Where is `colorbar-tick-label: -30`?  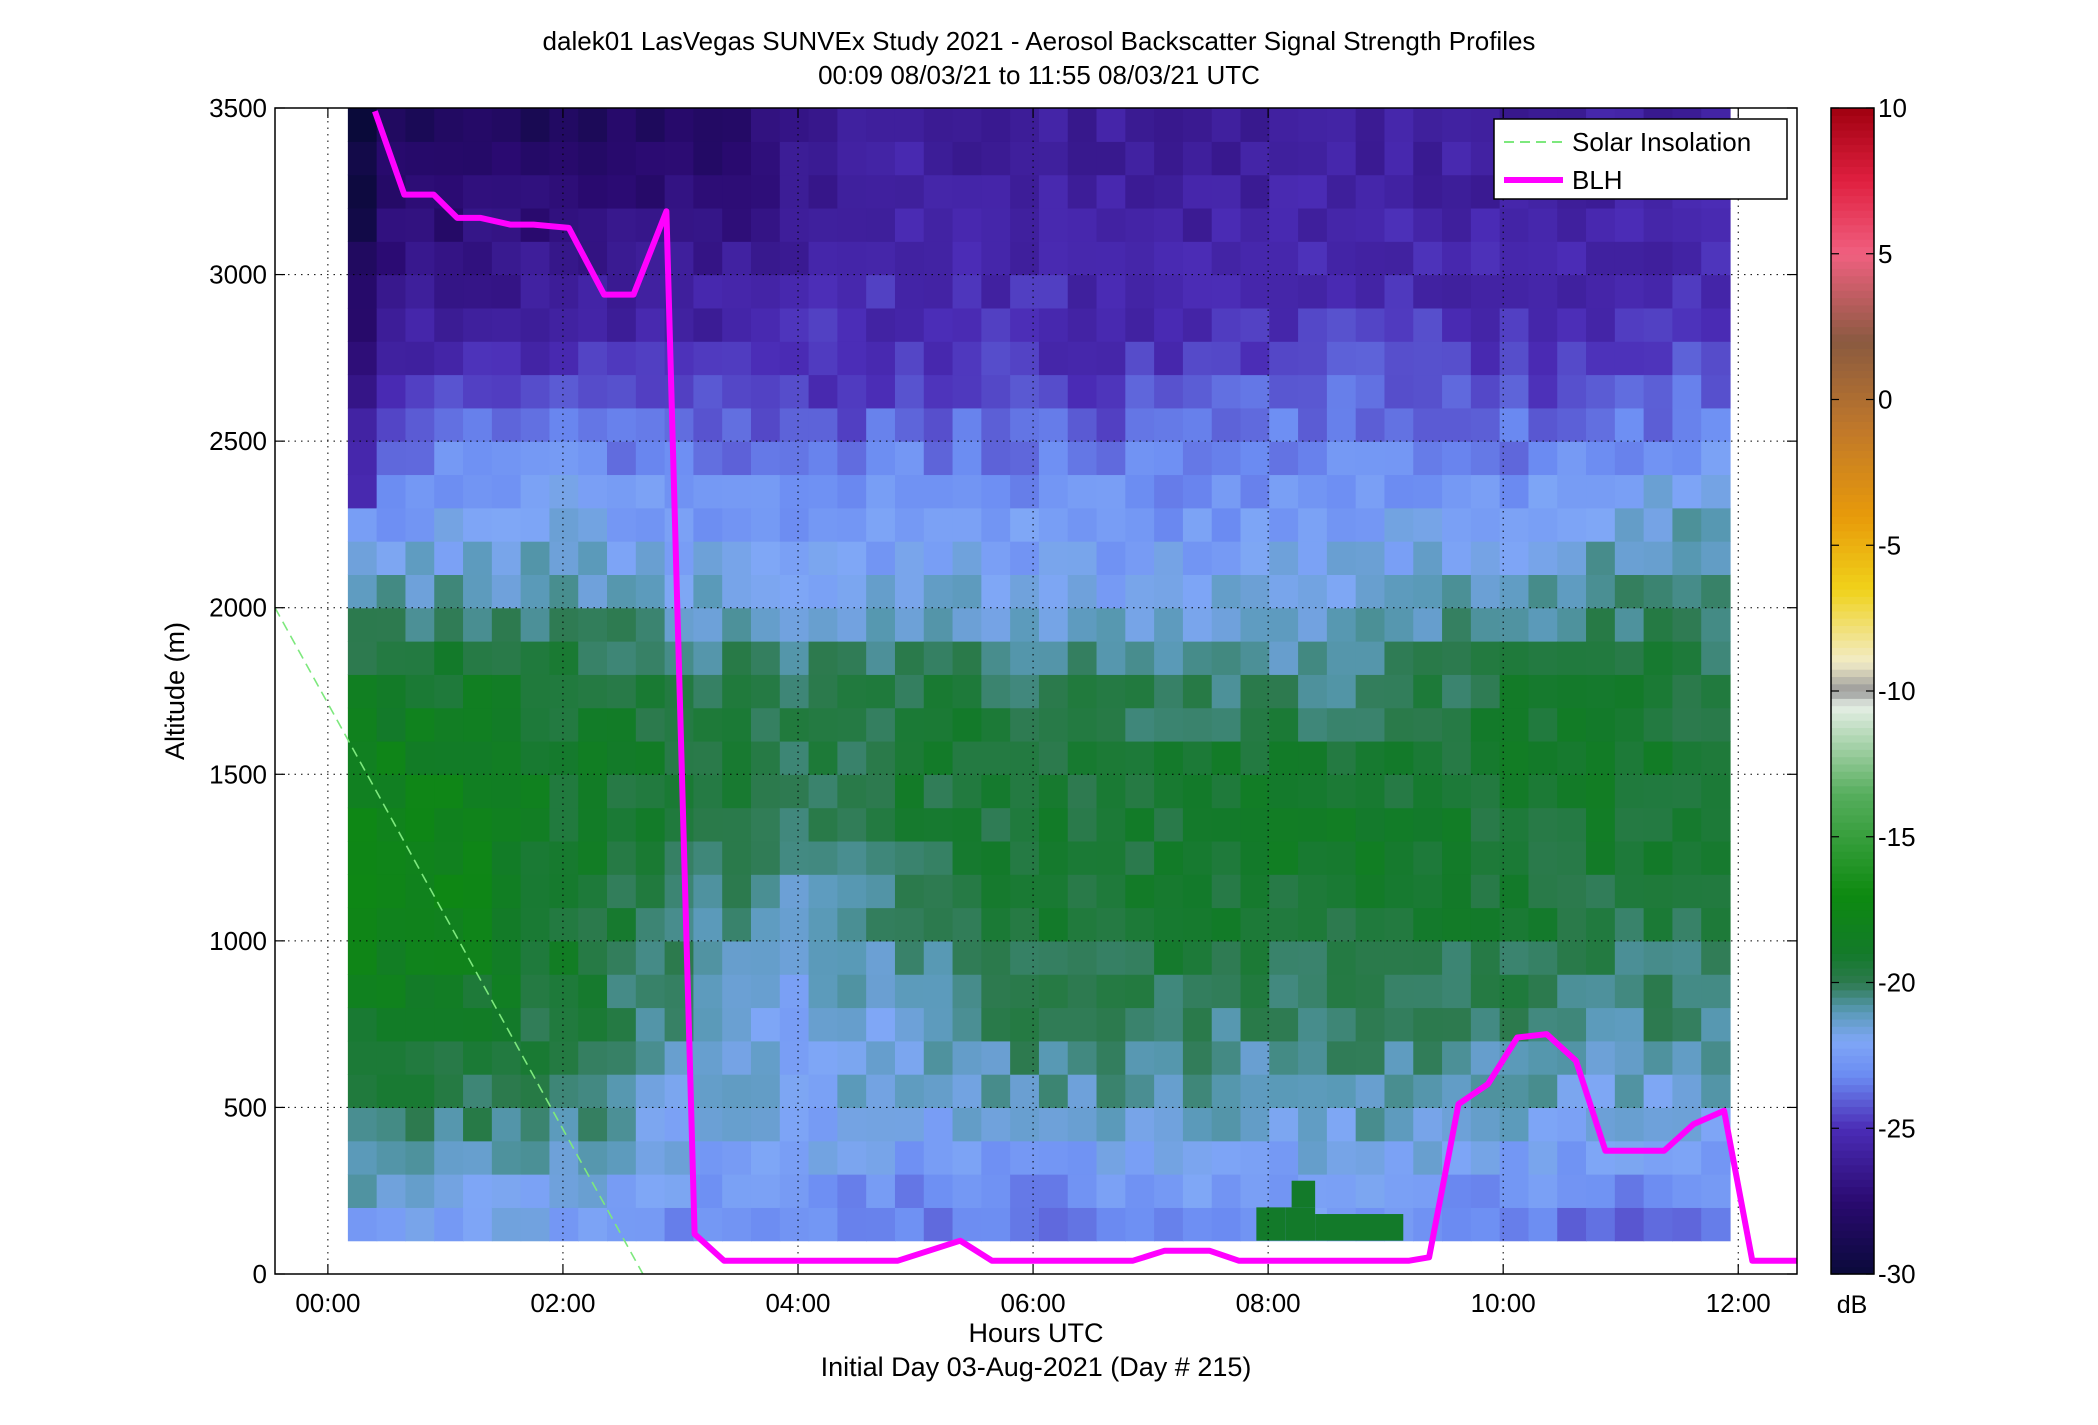
colorbar-tick-label: -30 is located at coordinates (1897, 1274).